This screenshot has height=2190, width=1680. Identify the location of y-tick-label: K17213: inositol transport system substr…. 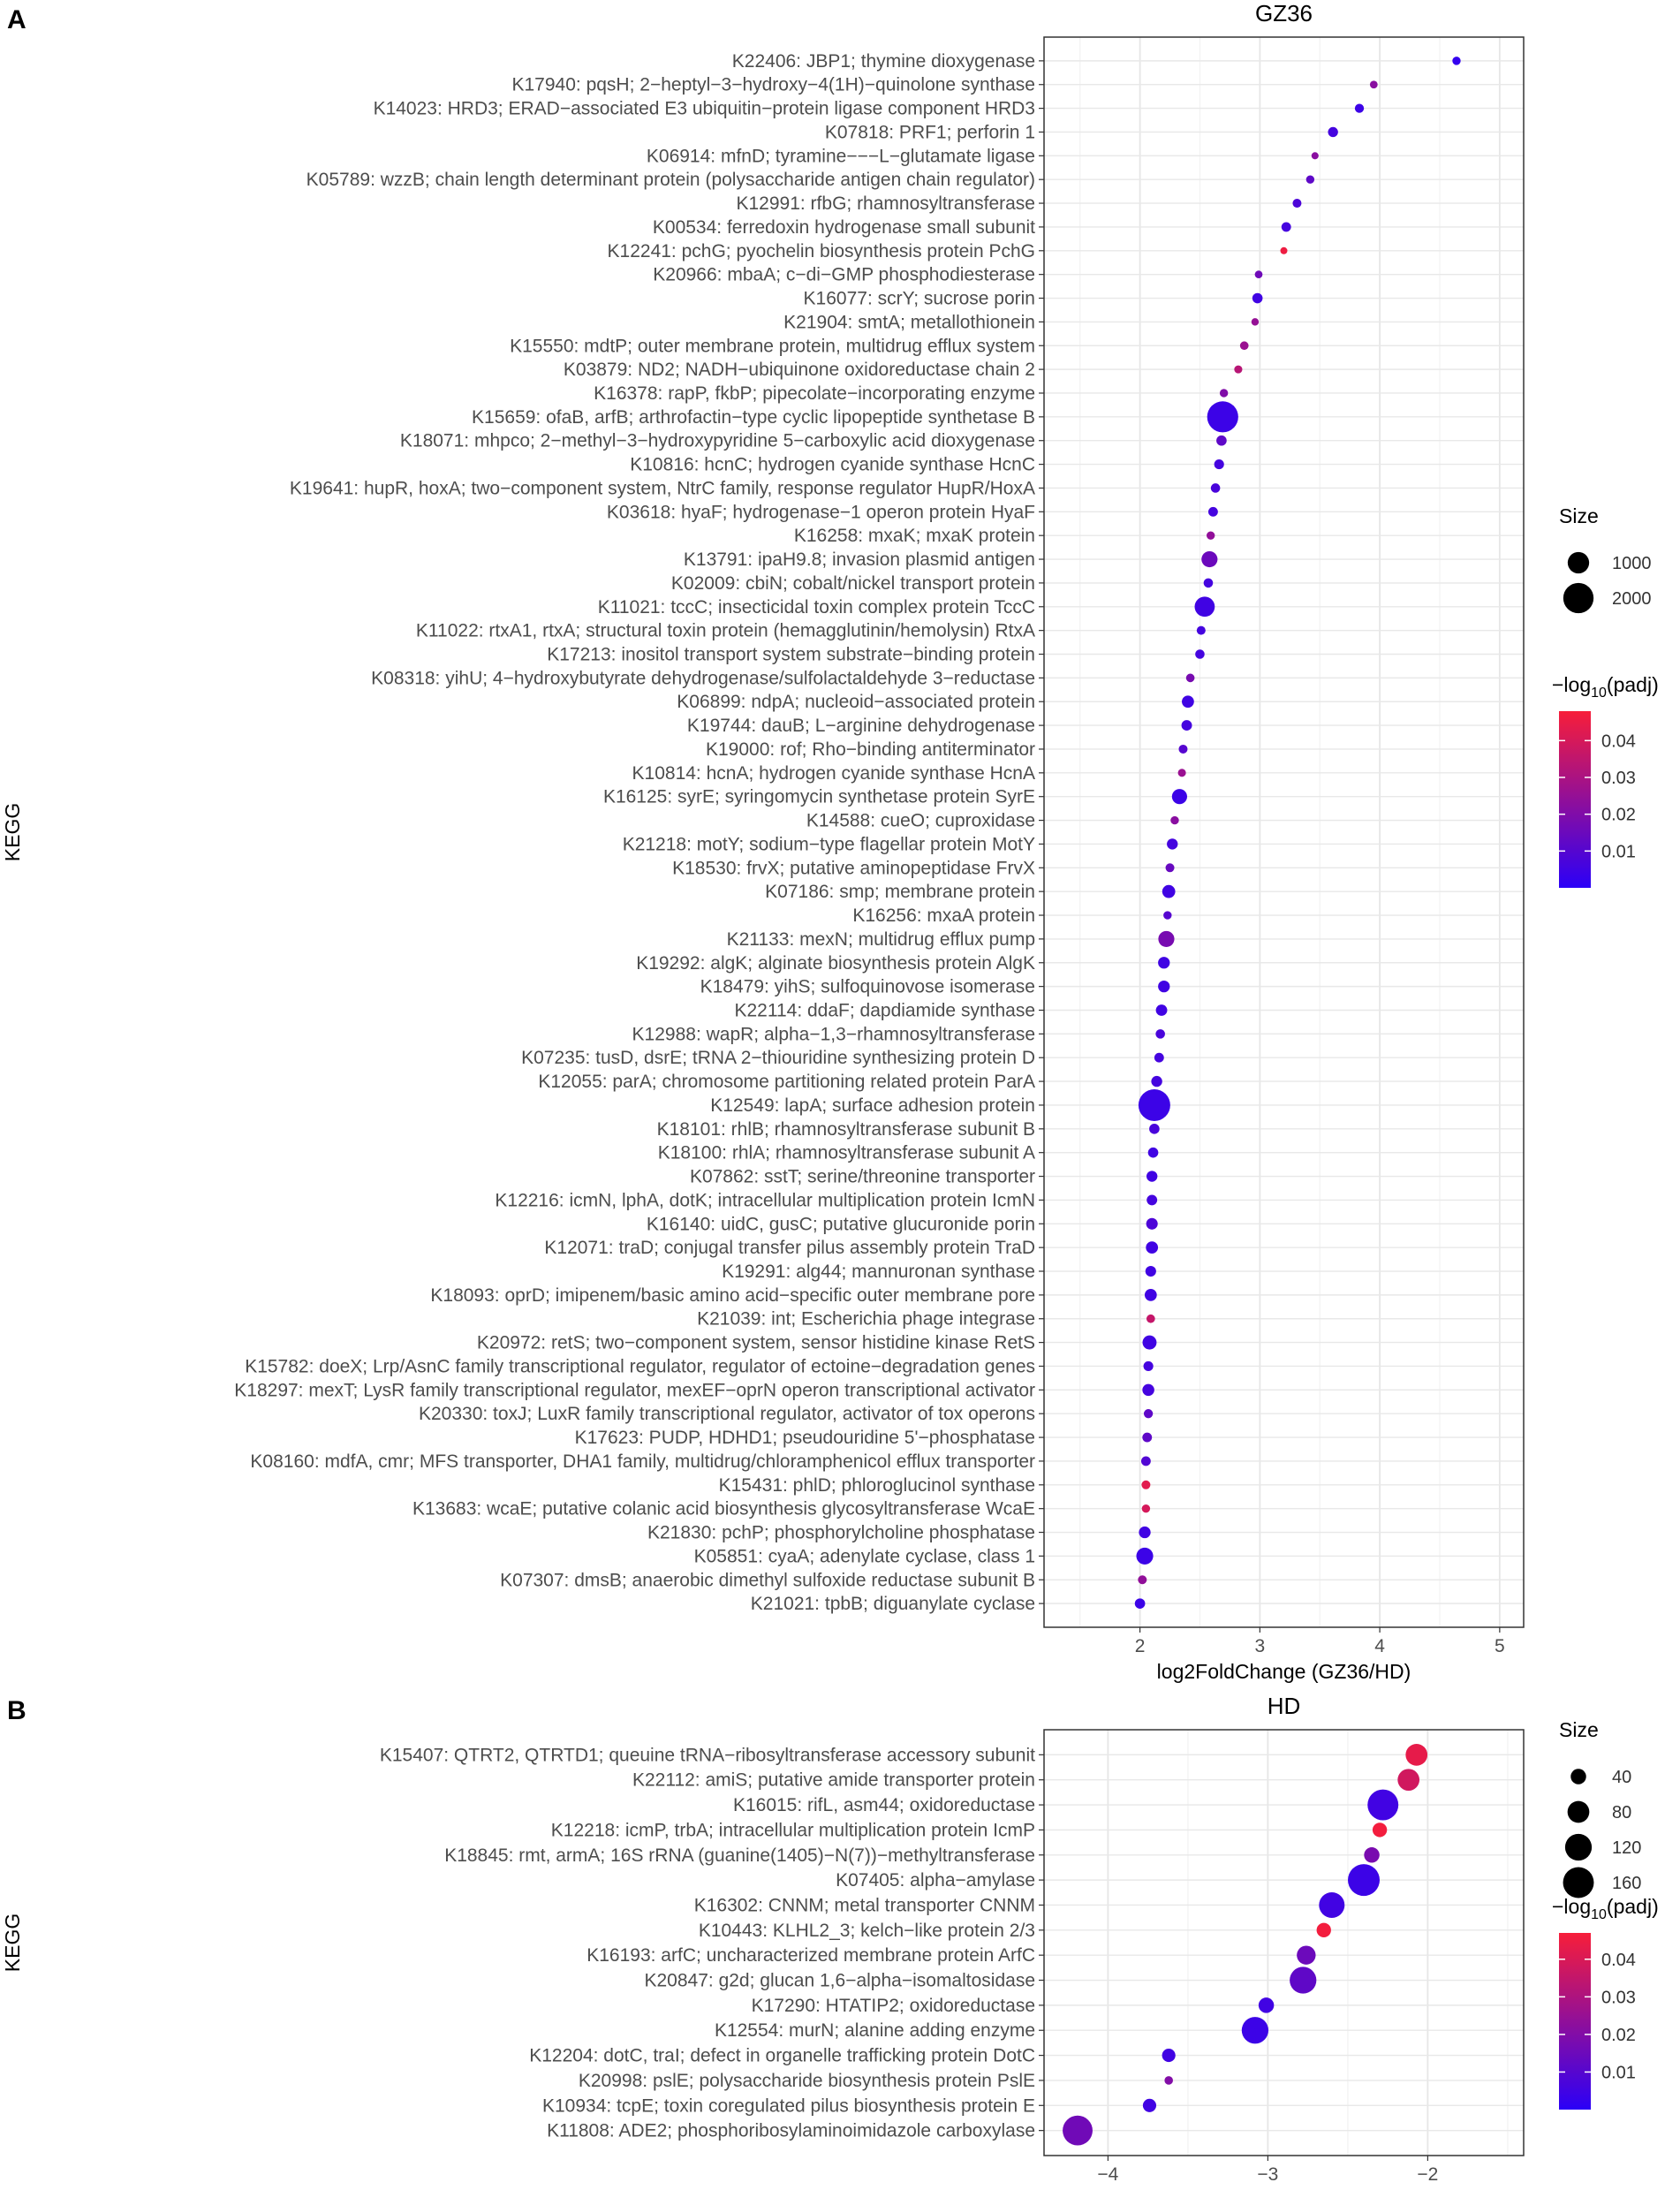
(791, 655).